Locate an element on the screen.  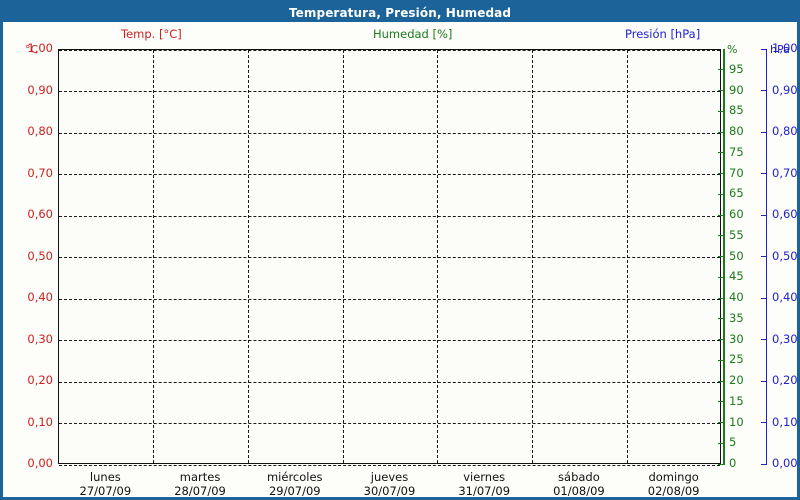
x-axis-day-name: jueves is located at coordinates (389, 477).